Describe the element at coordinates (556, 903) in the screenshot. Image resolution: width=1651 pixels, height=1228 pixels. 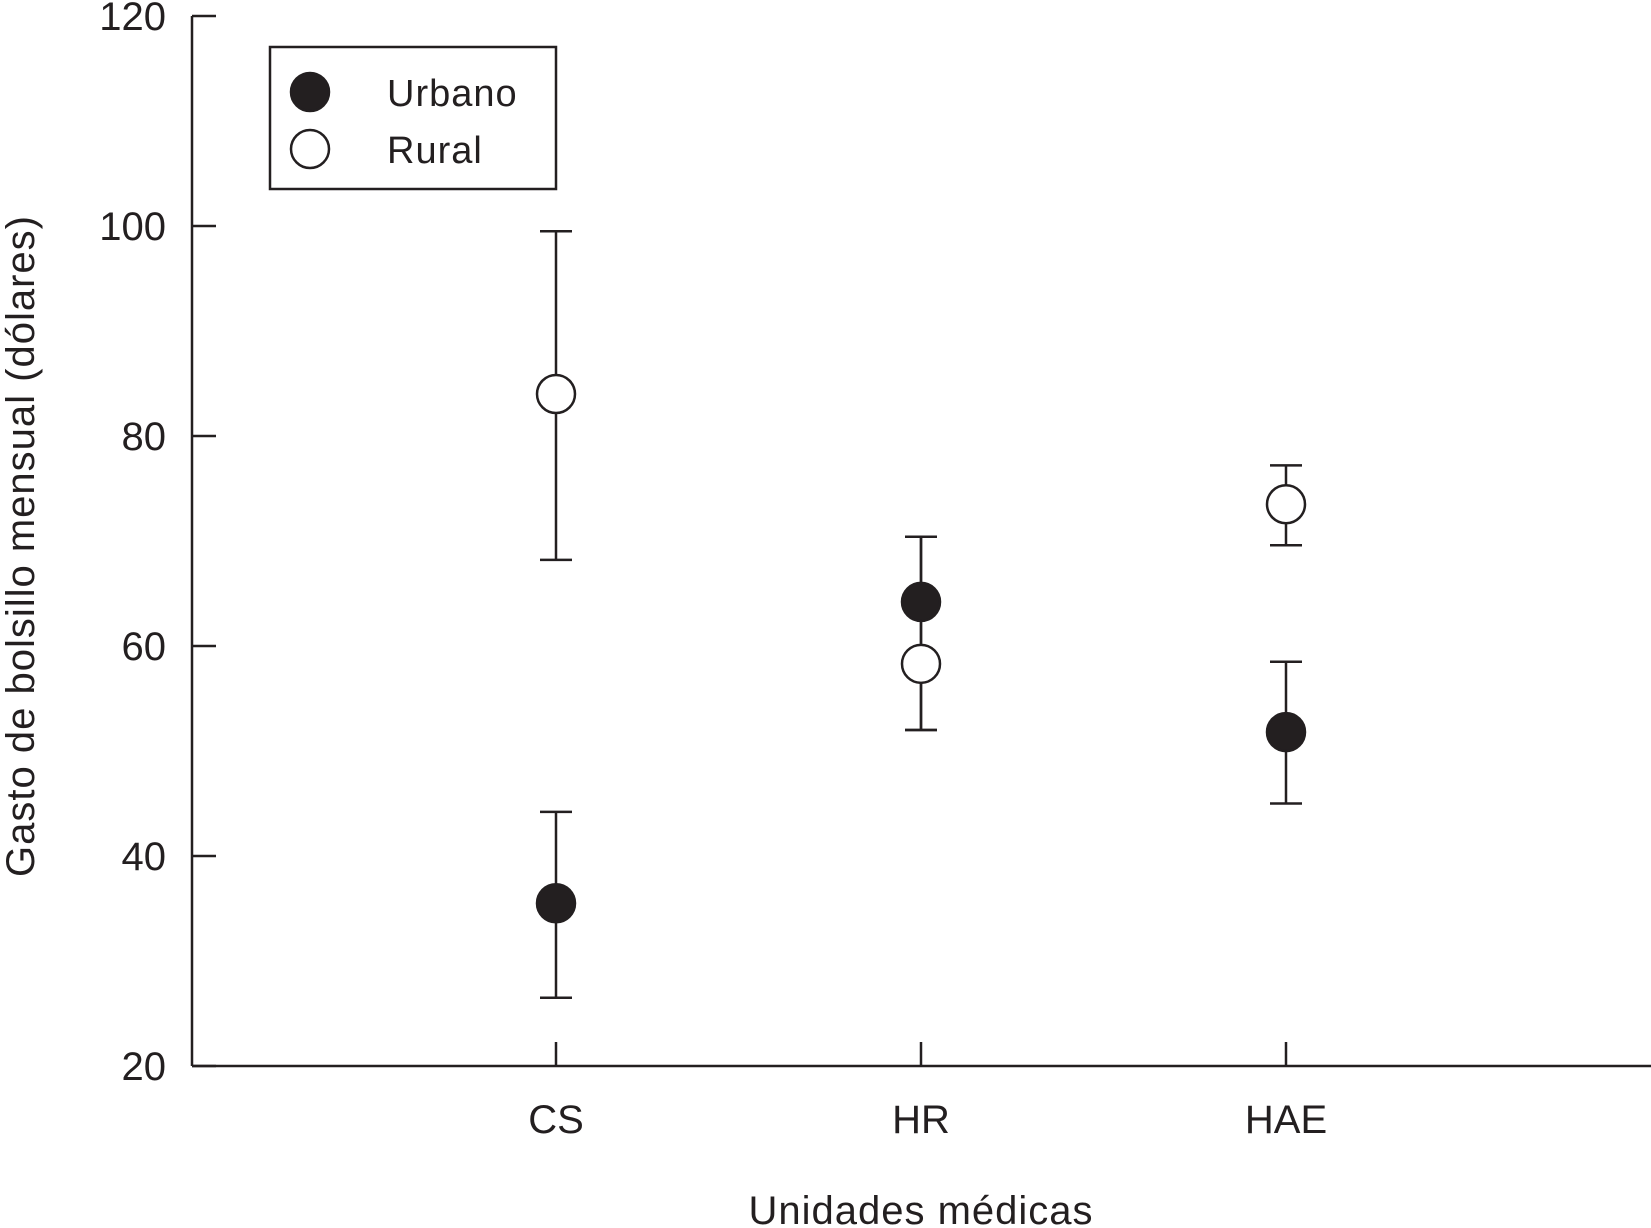
I see `point-urbano-cs` at that location.